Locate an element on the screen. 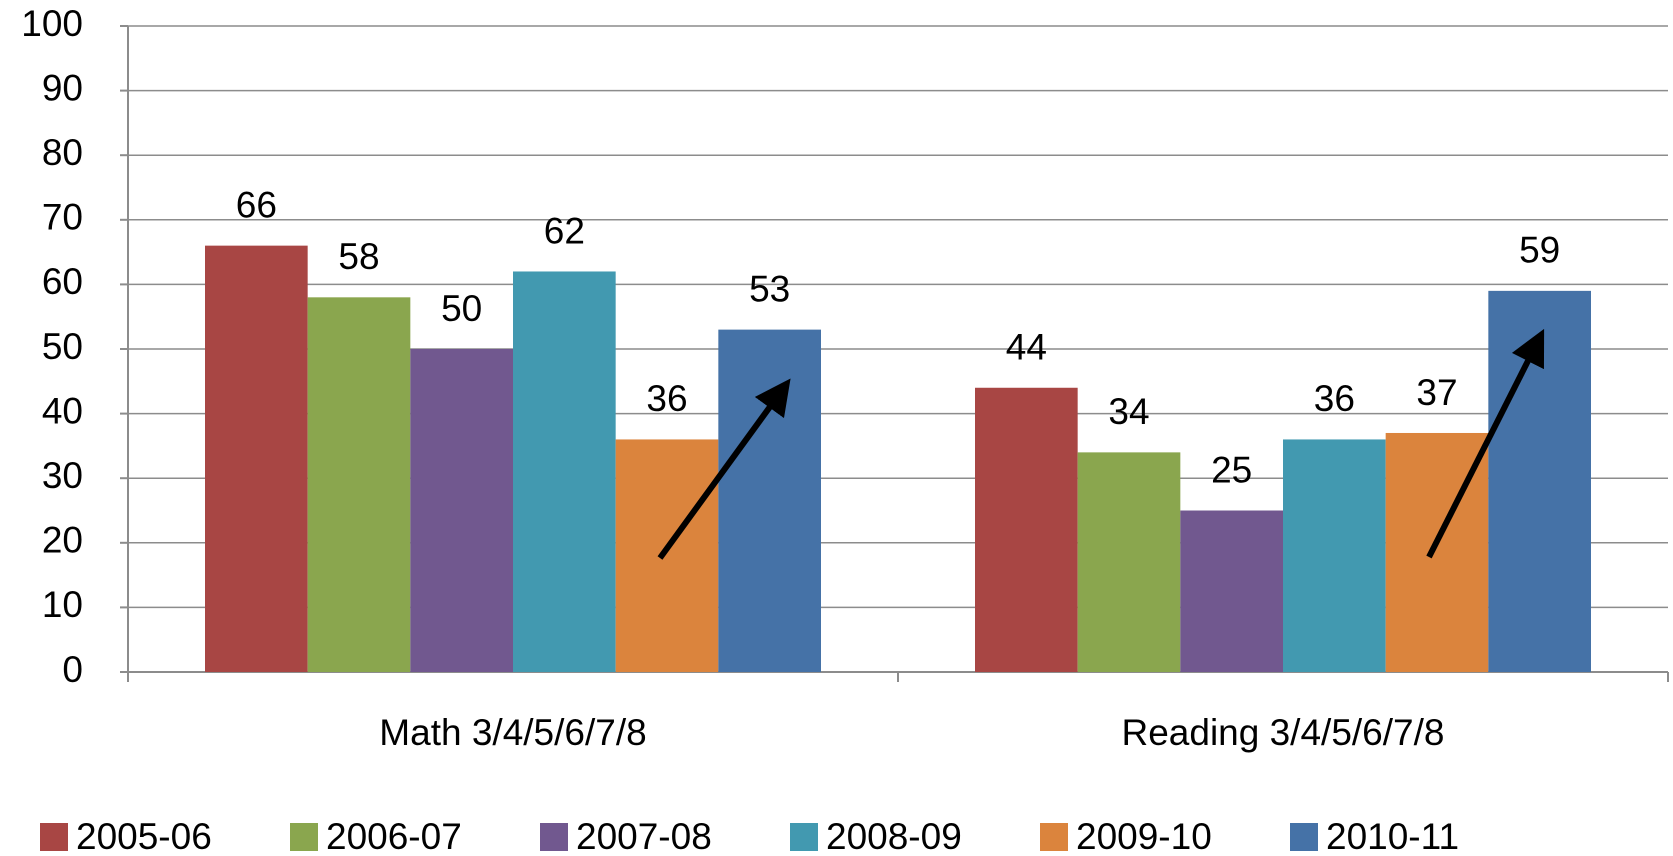 The height and width of the screenshot is (856, 1673). y-tick-label: 10 is located at coordinates (62, 604).